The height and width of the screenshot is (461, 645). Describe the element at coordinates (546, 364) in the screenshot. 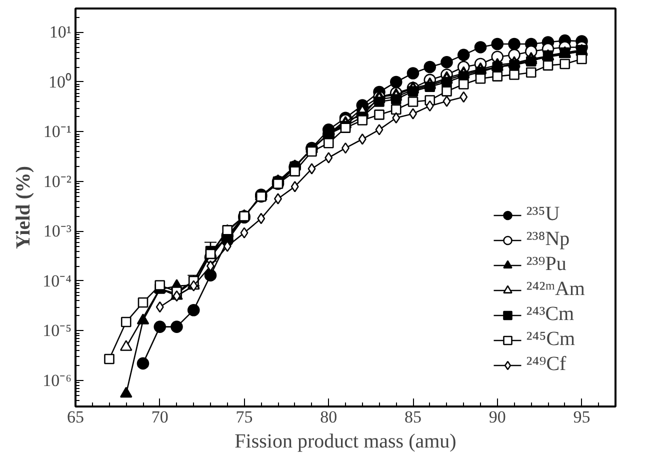

I see `legend-label: ²⁴⁹Cf` at that location.